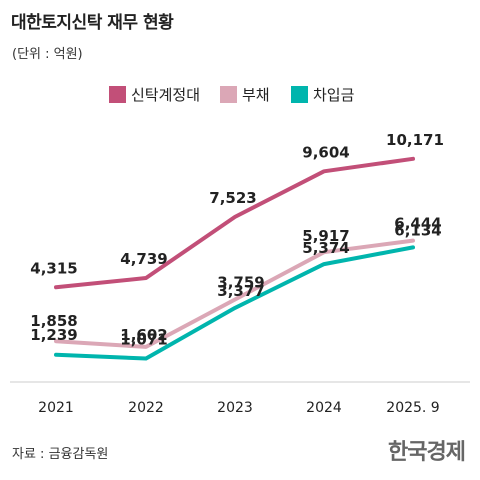  I want to click on legend-swatch-liabilities, so click(228, 94).